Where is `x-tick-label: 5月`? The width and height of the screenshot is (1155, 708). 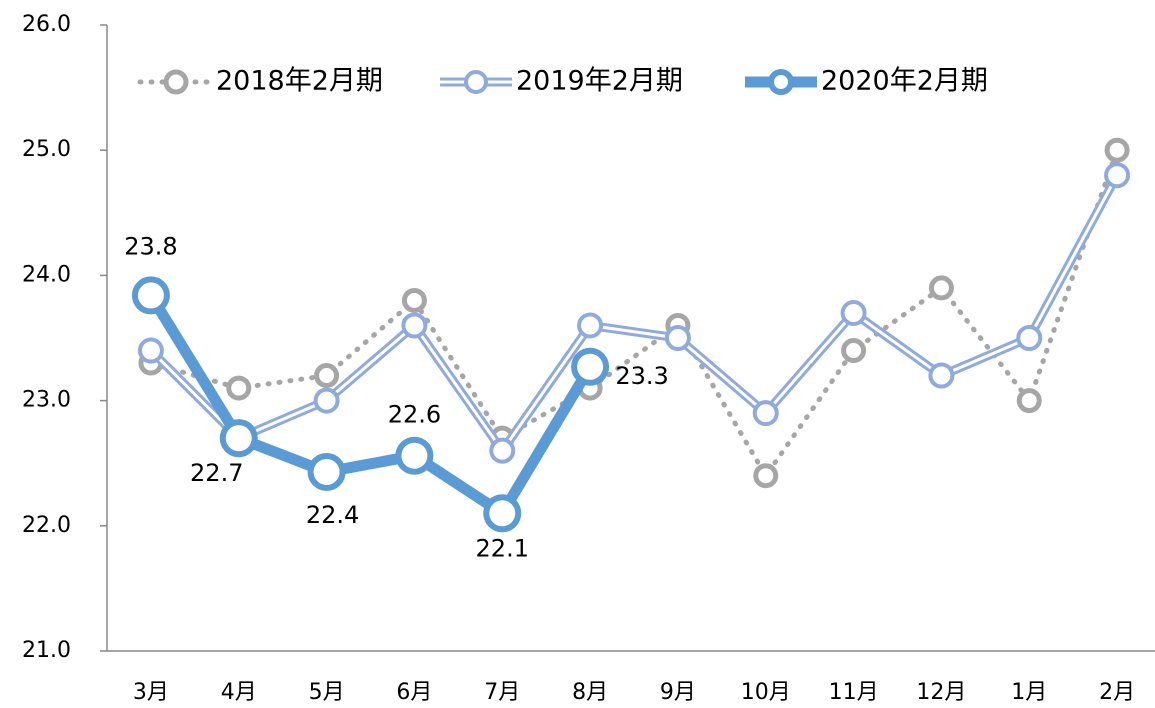
x-tick-label: 5月 is located at coordinates (327, 692).